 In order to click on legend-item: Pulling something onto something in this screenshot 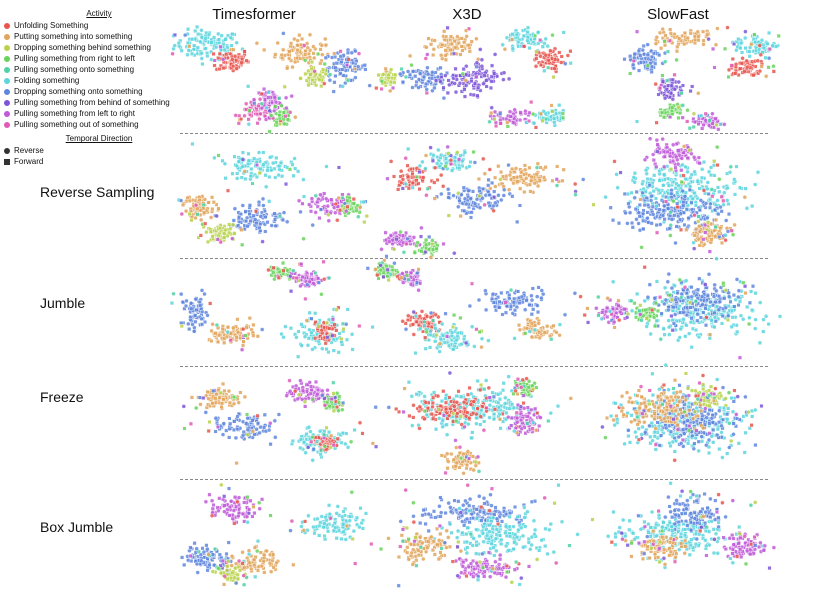, I will do `click(99, 69)`.